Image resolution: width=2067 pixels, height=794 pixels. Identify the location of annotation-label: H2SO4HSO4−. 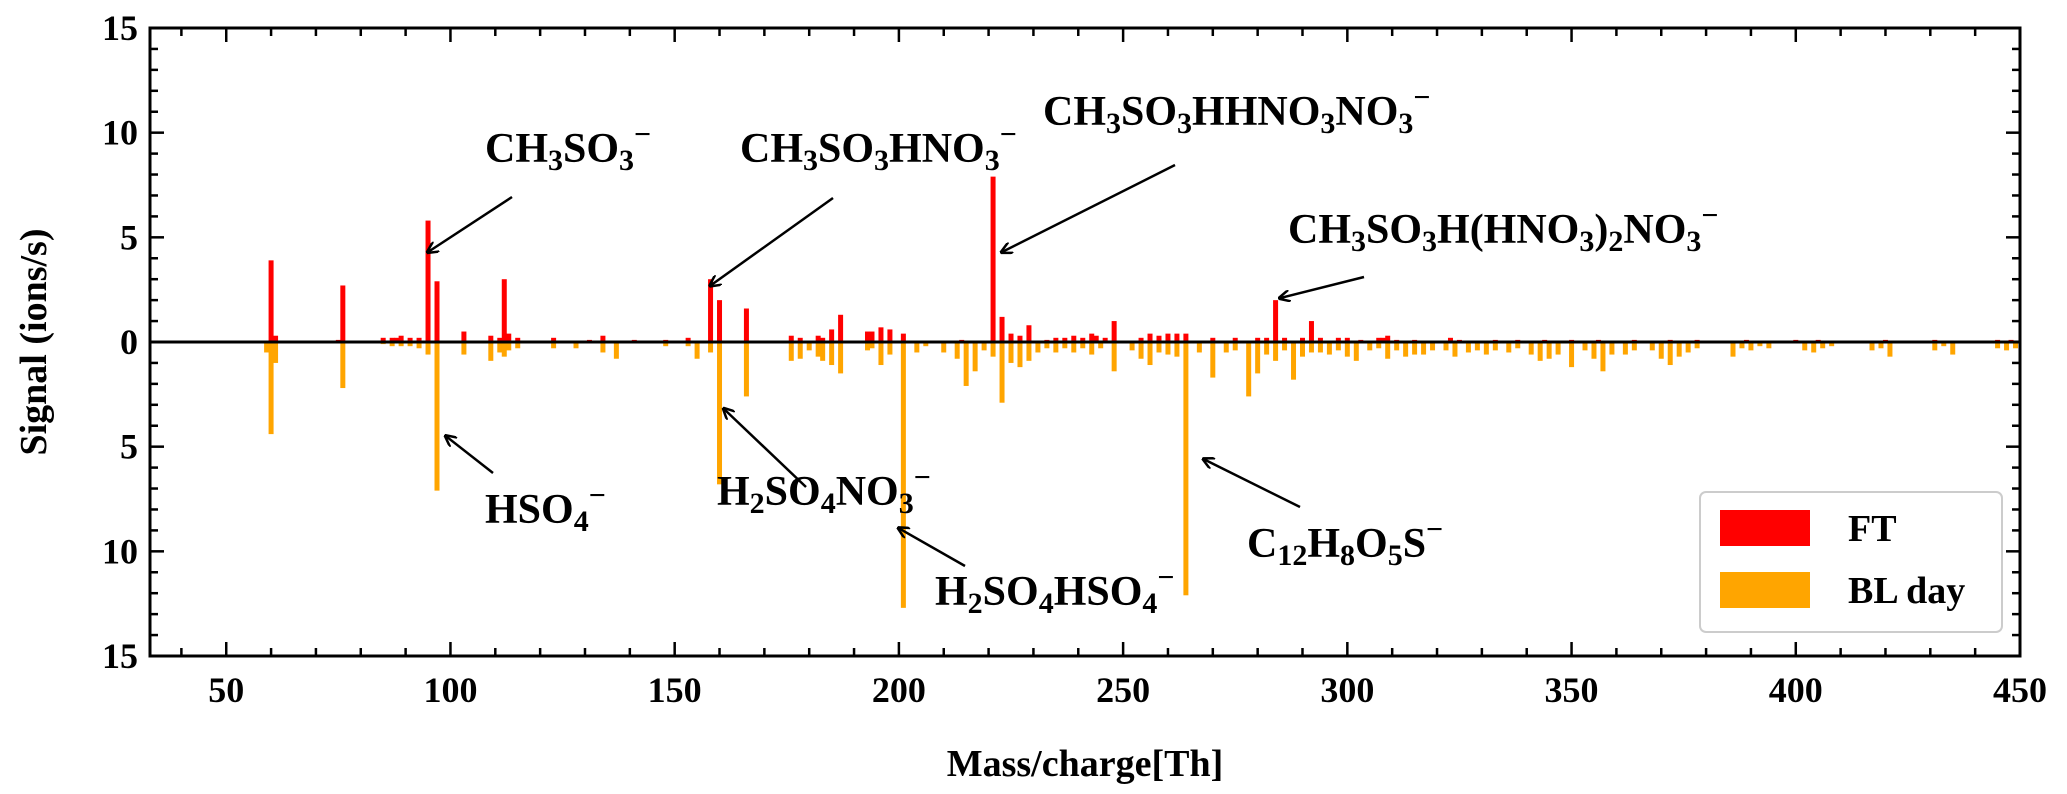
(1055, 590).